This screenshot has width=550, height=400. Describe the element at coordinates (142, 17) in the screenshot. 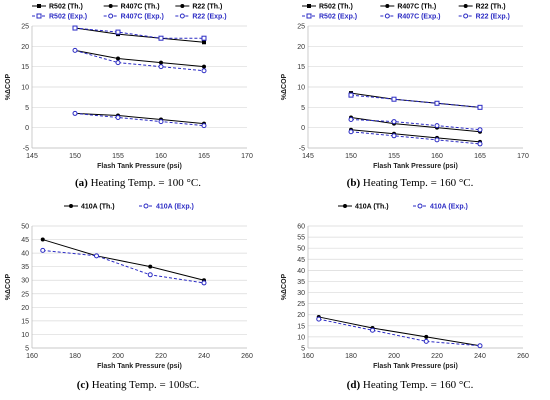

I see `legend-label: R407C (Exp.)` at that location.